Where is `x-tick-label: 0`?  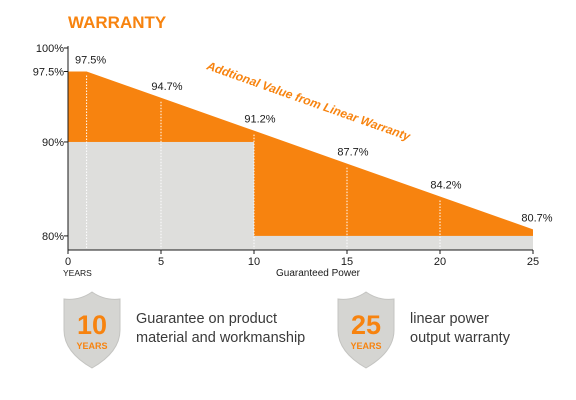 x-tick-label: 0 is located at coordinates (68, 262).